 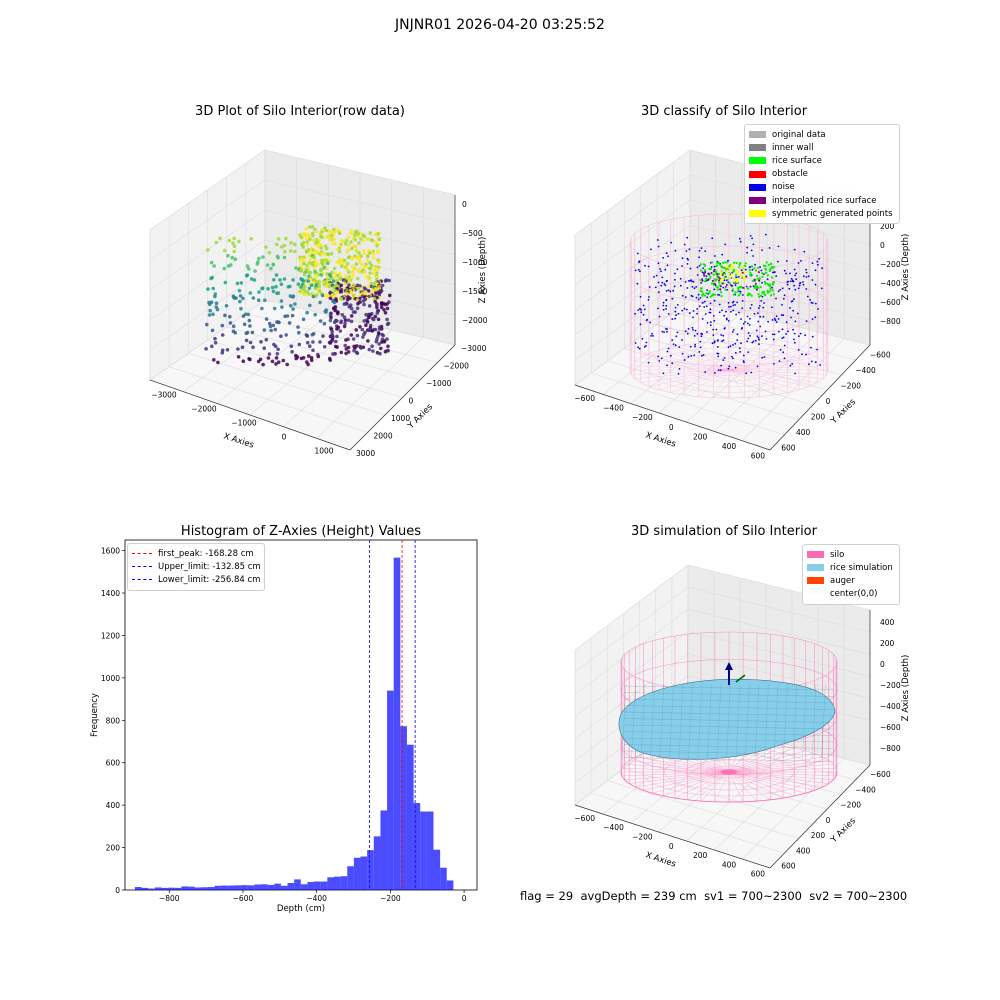 What do you see at coordinates (642, 836) in the screenshot?
I see `x-tick-label: −200` at bounding box center [642, 836].